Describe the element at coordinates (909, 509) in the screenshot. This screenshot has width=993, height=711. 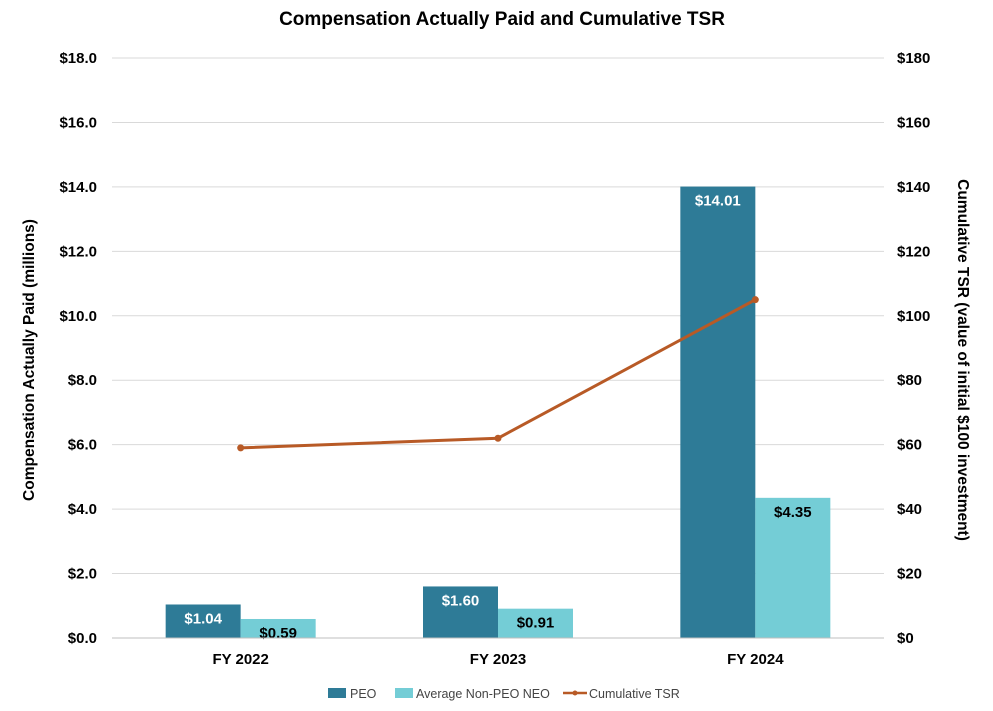
I see `y2-tick-label: $40` at that location.